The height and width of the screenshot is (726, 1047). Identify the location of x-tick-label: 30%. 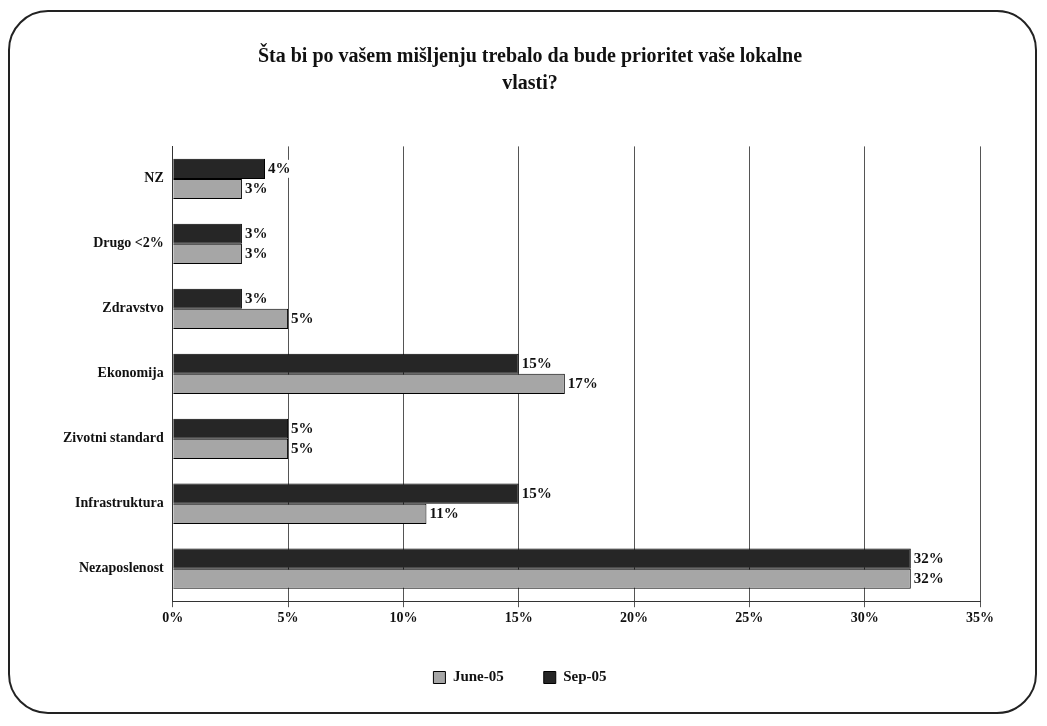
(864, 618).